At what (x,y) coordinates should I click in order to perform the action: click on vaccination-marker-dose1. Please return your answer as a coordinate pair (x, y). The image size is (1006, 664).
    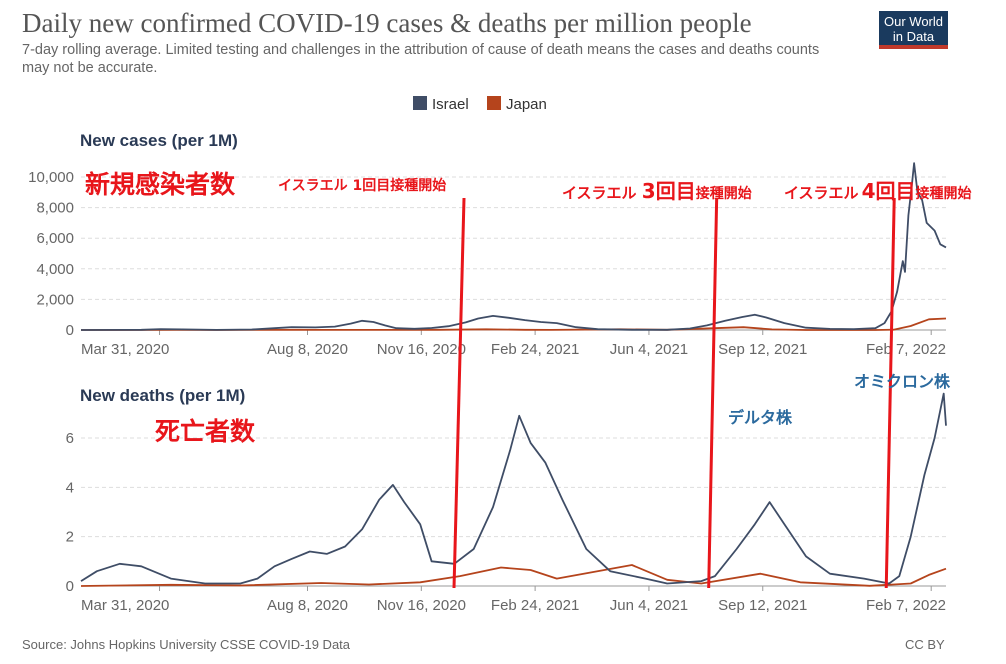
    Looking at the image, I should click on (459, 393).